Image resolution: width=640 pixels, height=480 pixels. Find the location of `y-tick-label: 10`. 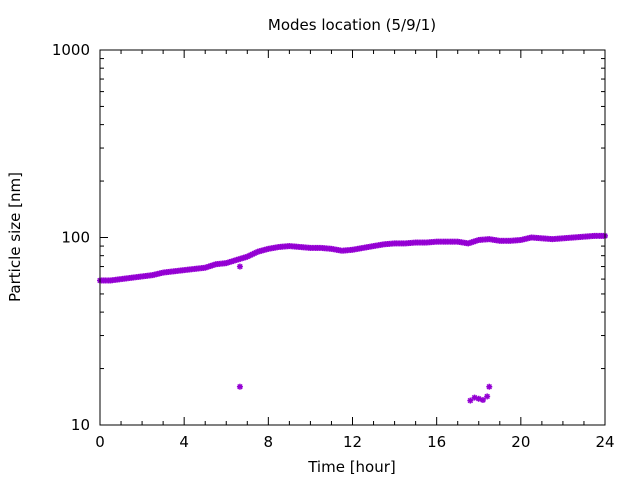

y-tick-label: 10 is located at coordinates (80, 425).